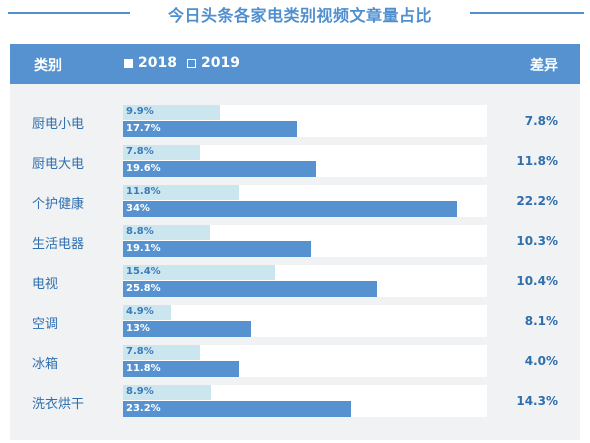 This screenshot has height=443, width=590. Describe the element at coordinates (128, 63) in the screenshot. I see `legend-swatch-2018` at that location.